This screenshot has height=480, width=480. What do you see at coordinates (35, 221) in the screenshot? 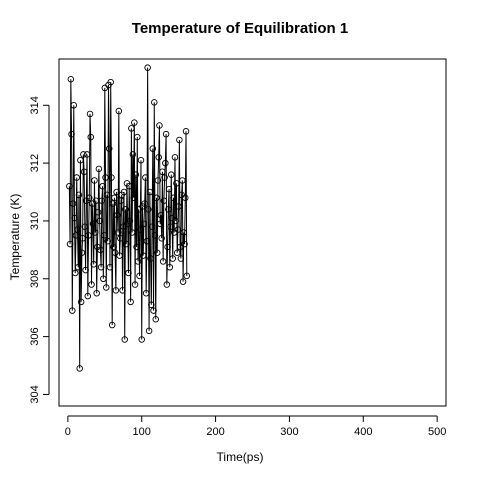
I see `y-tick-label: 310` at bounding box center [35, 221].